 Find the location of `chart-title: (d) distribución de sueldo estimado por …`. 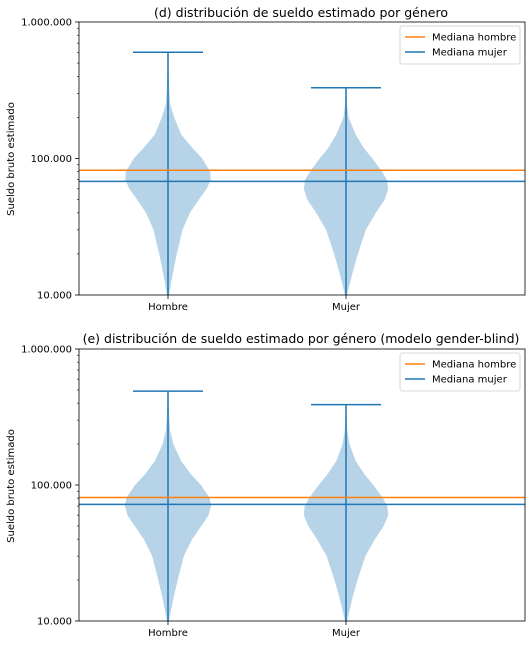

chart-title: (d) distribución de sueldo estimado por … is located at coordinates (301, 12).